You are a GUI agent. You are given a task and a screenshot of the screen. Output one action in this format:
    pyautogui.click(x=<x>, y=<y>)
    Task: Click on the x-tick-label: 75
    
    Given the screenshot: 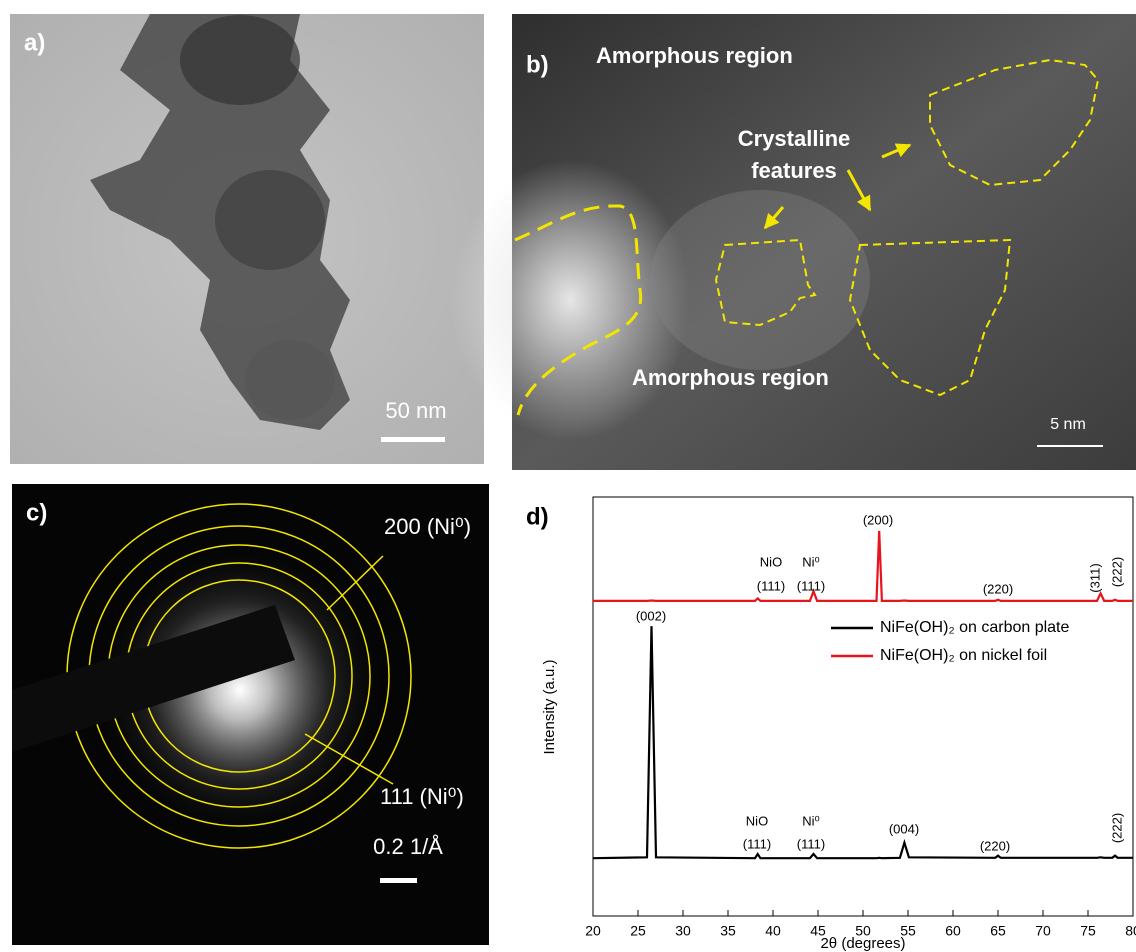 What is the action you would take?
    pyautogui.click(x=1088, y=931)
    